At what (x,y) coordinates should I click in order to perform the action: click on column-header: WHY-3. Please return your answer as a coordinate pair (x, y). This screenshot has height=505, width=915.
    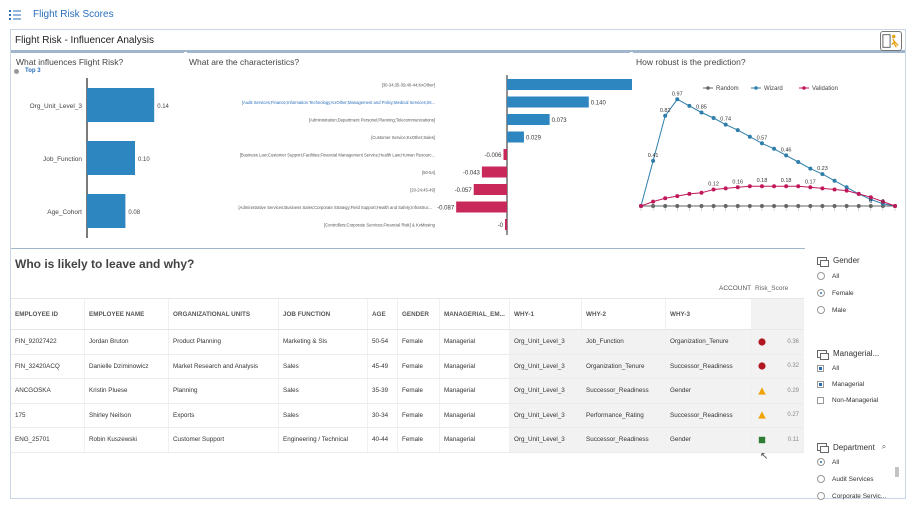
    Looking at the image, I should click on (709, 314).